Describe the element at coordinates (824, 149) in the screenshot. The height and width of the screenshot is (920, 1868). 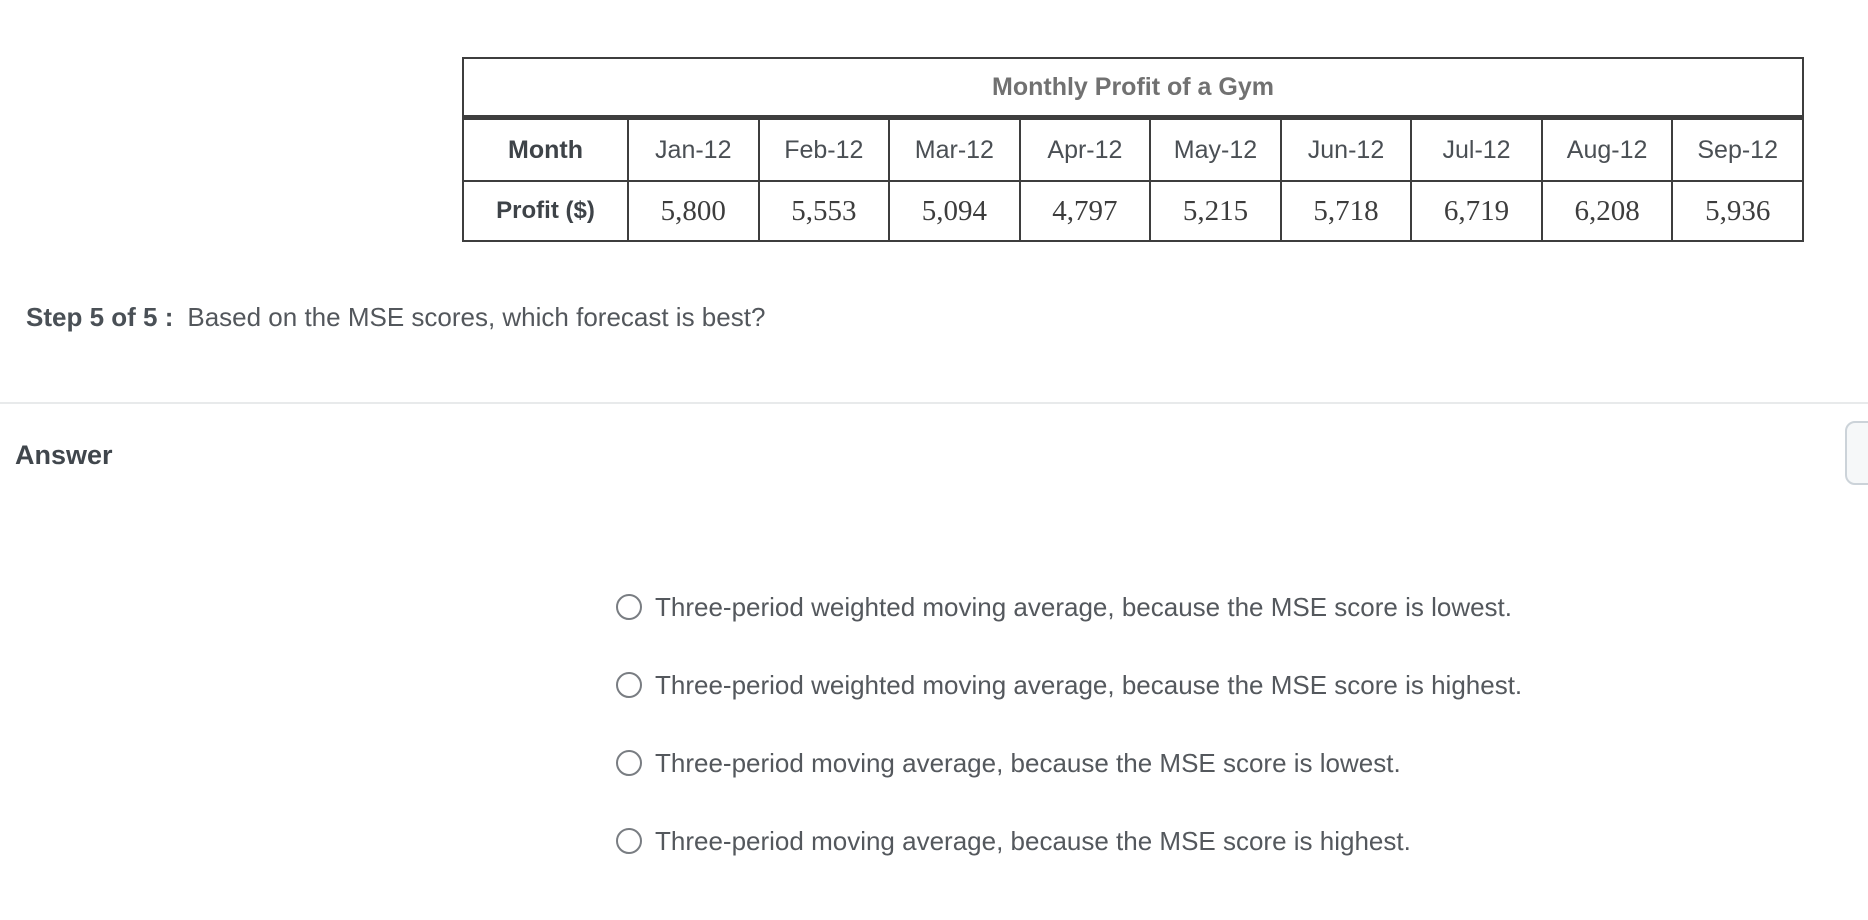
I see `month-header-cell: Feb-12` at that location.